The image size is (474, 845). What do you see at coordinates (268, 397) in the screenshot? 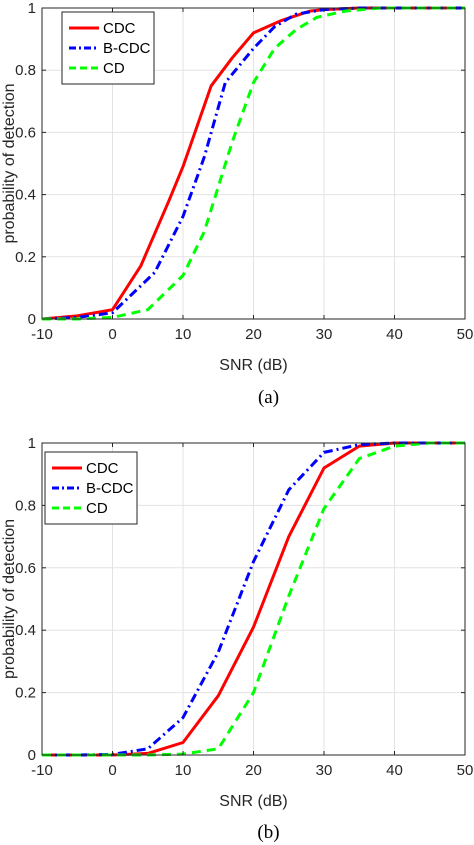
I see `panel-caption: (a)` at bounding box center [268, 397].